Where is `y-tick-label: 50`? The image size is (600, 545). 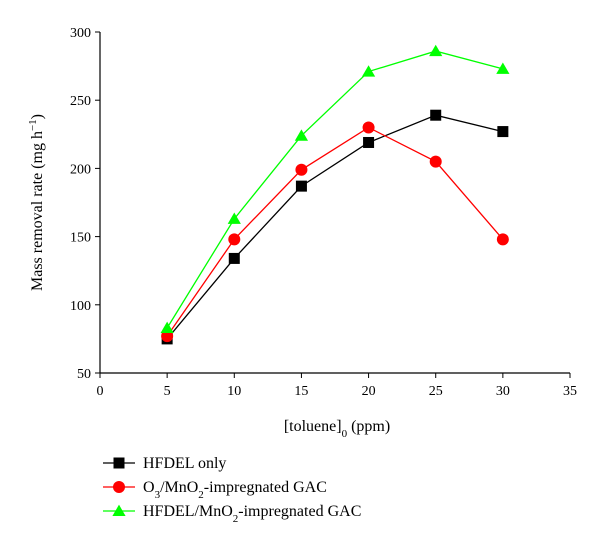
y-tick-label: 50 is located at coordinates (84, 374).